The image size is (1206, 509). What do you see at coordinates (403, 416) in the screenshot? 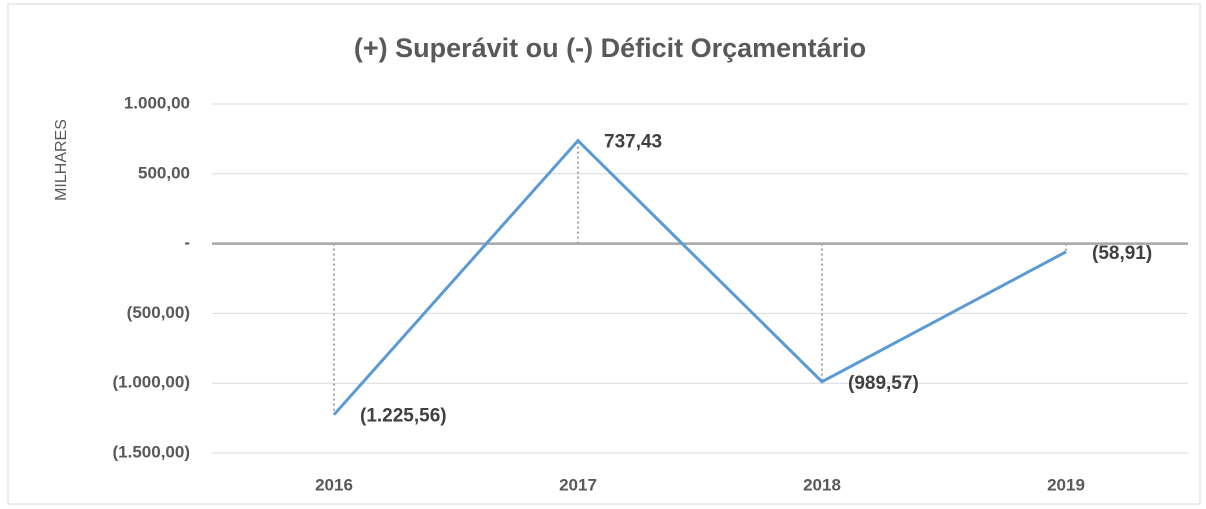
I see `data-label: (1.225,56)` at bounding box center [403, 416].